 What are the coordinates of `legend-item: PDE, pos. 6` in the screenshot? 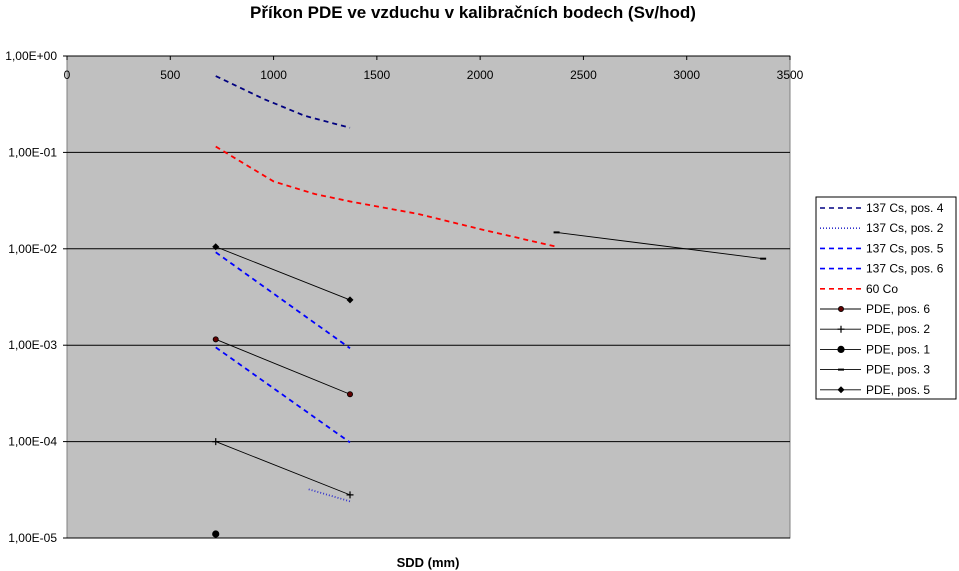 It's located at (875, 309).